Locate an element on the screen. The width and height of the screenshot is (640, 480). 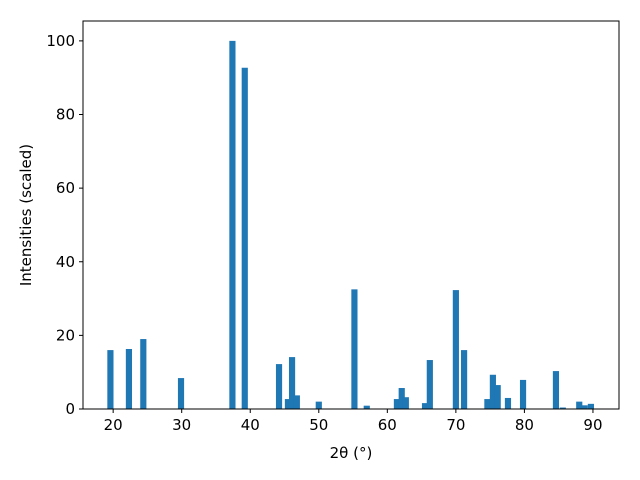
x-tick-label: 70 is located at coordinates (455, 425).